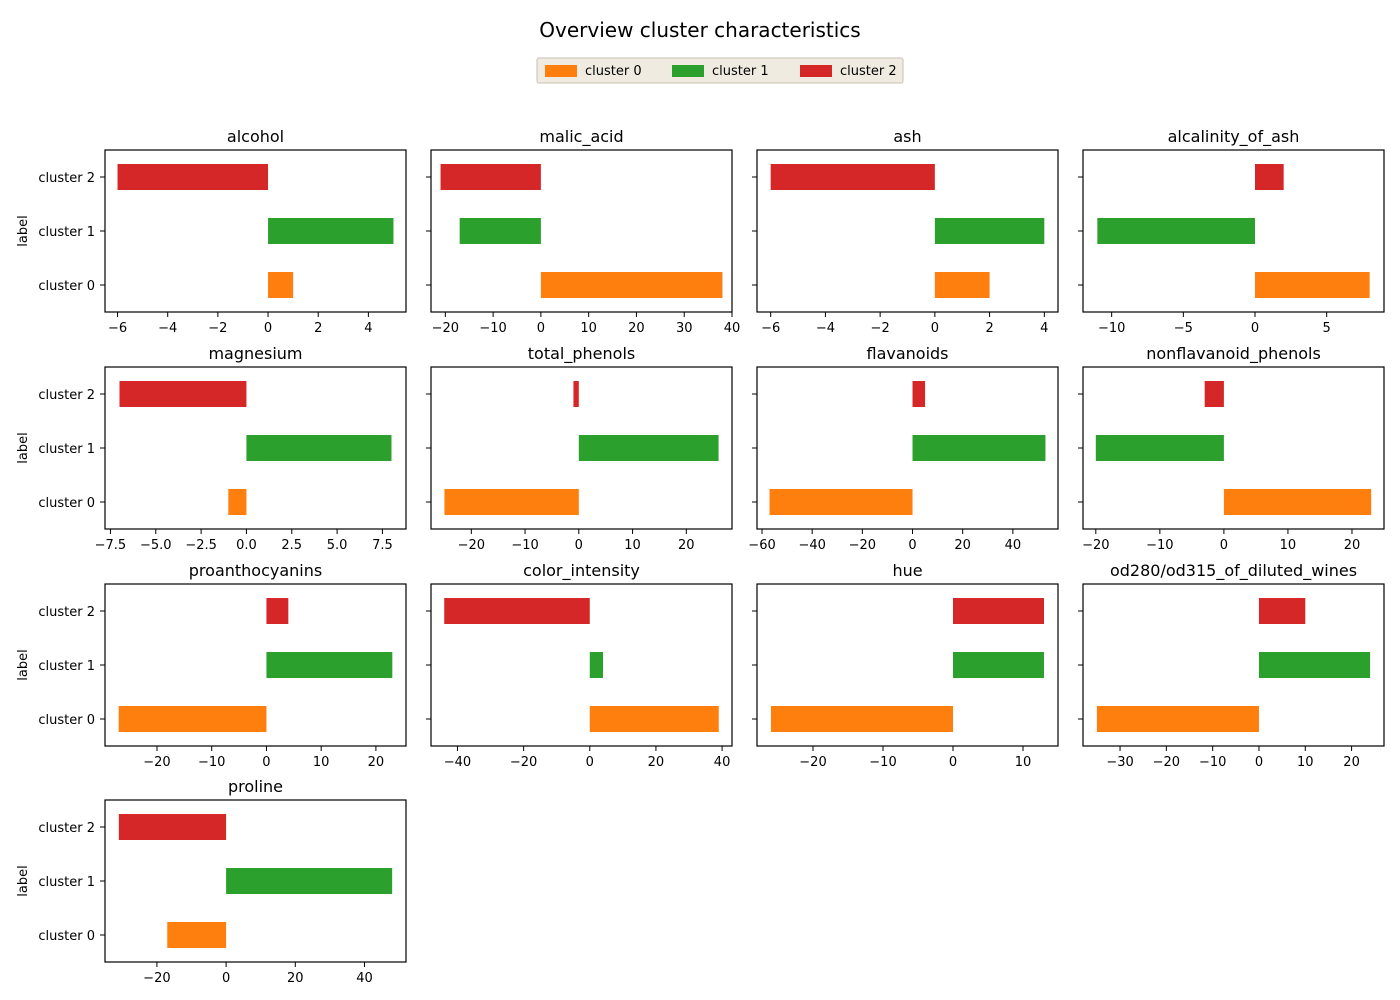 The width and height of the screenshot is (1400, 1000). What do you see at coordinates (255, 786) in the screenshot?
I see `subplot-title: proline` at bounding box center [255, 786].